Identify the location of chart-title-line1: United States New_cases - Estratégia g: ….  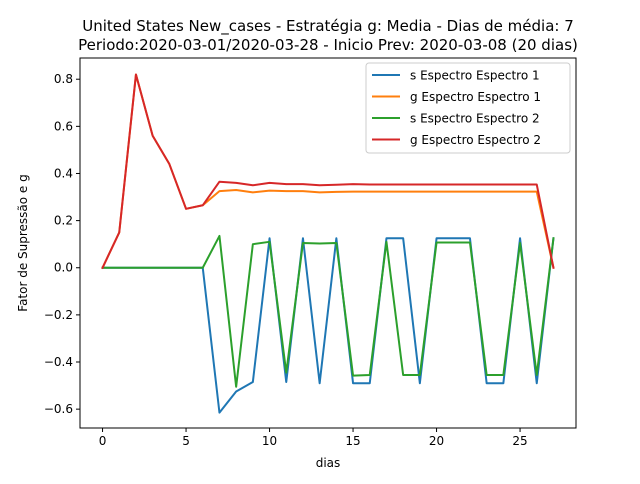
(328, 26).